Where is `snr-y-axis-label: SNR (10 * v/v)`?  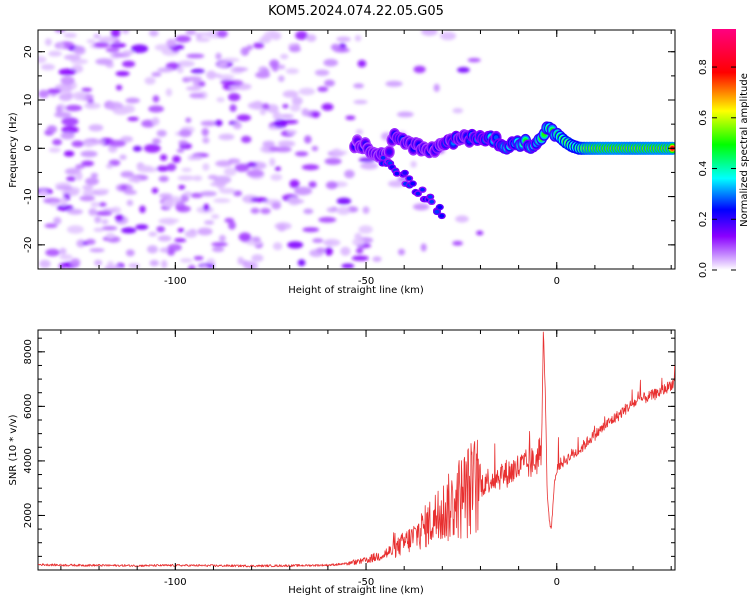 snr-y-axis-label: SNR (10 * v/v) is located at coordinates (13, 449).